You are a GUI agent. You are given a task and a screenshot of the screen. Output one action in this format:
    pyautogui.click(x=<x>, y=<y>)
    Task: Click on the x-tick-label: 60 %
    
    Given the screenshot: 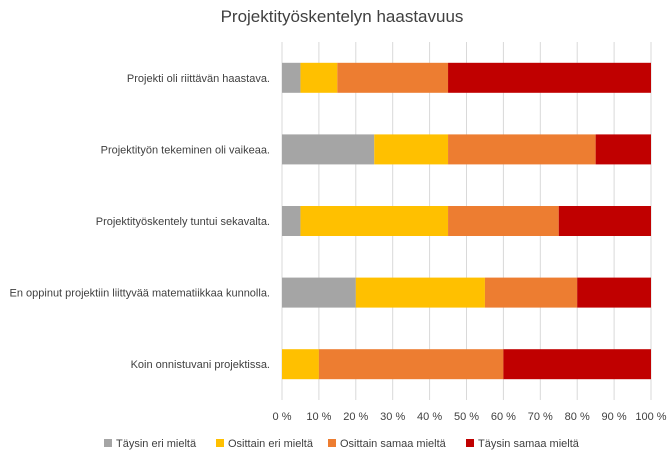 What is the action you would take?
    pyautogui.click(x=503, y=417)
    